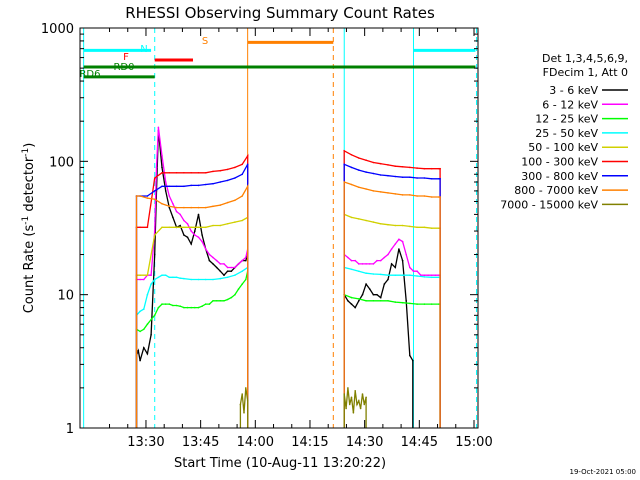 This screenshot has width=640, height=480. I want to click on flag-label-f: F, so click(126, 57).